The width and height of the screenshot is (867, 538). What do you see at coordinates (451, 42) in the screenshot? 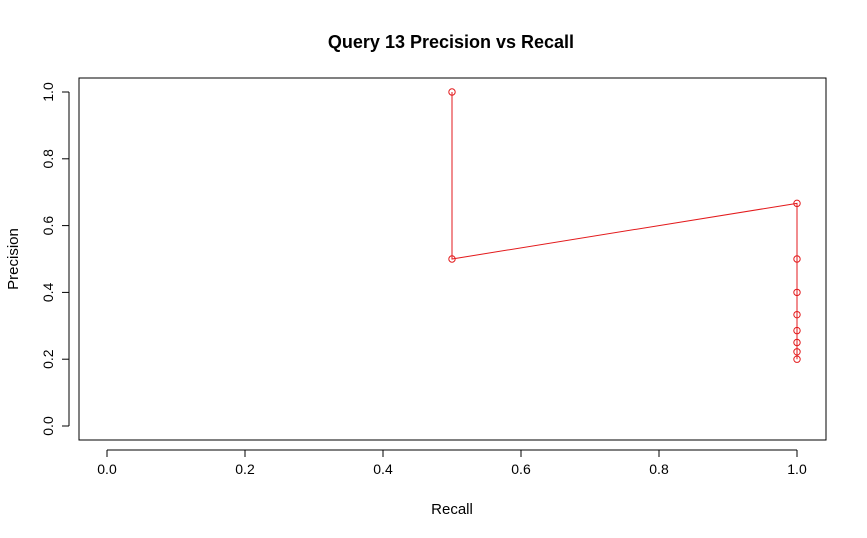
I see `chart-title: Query 13 Precision vs Recall` at bounding box center [451, 42].